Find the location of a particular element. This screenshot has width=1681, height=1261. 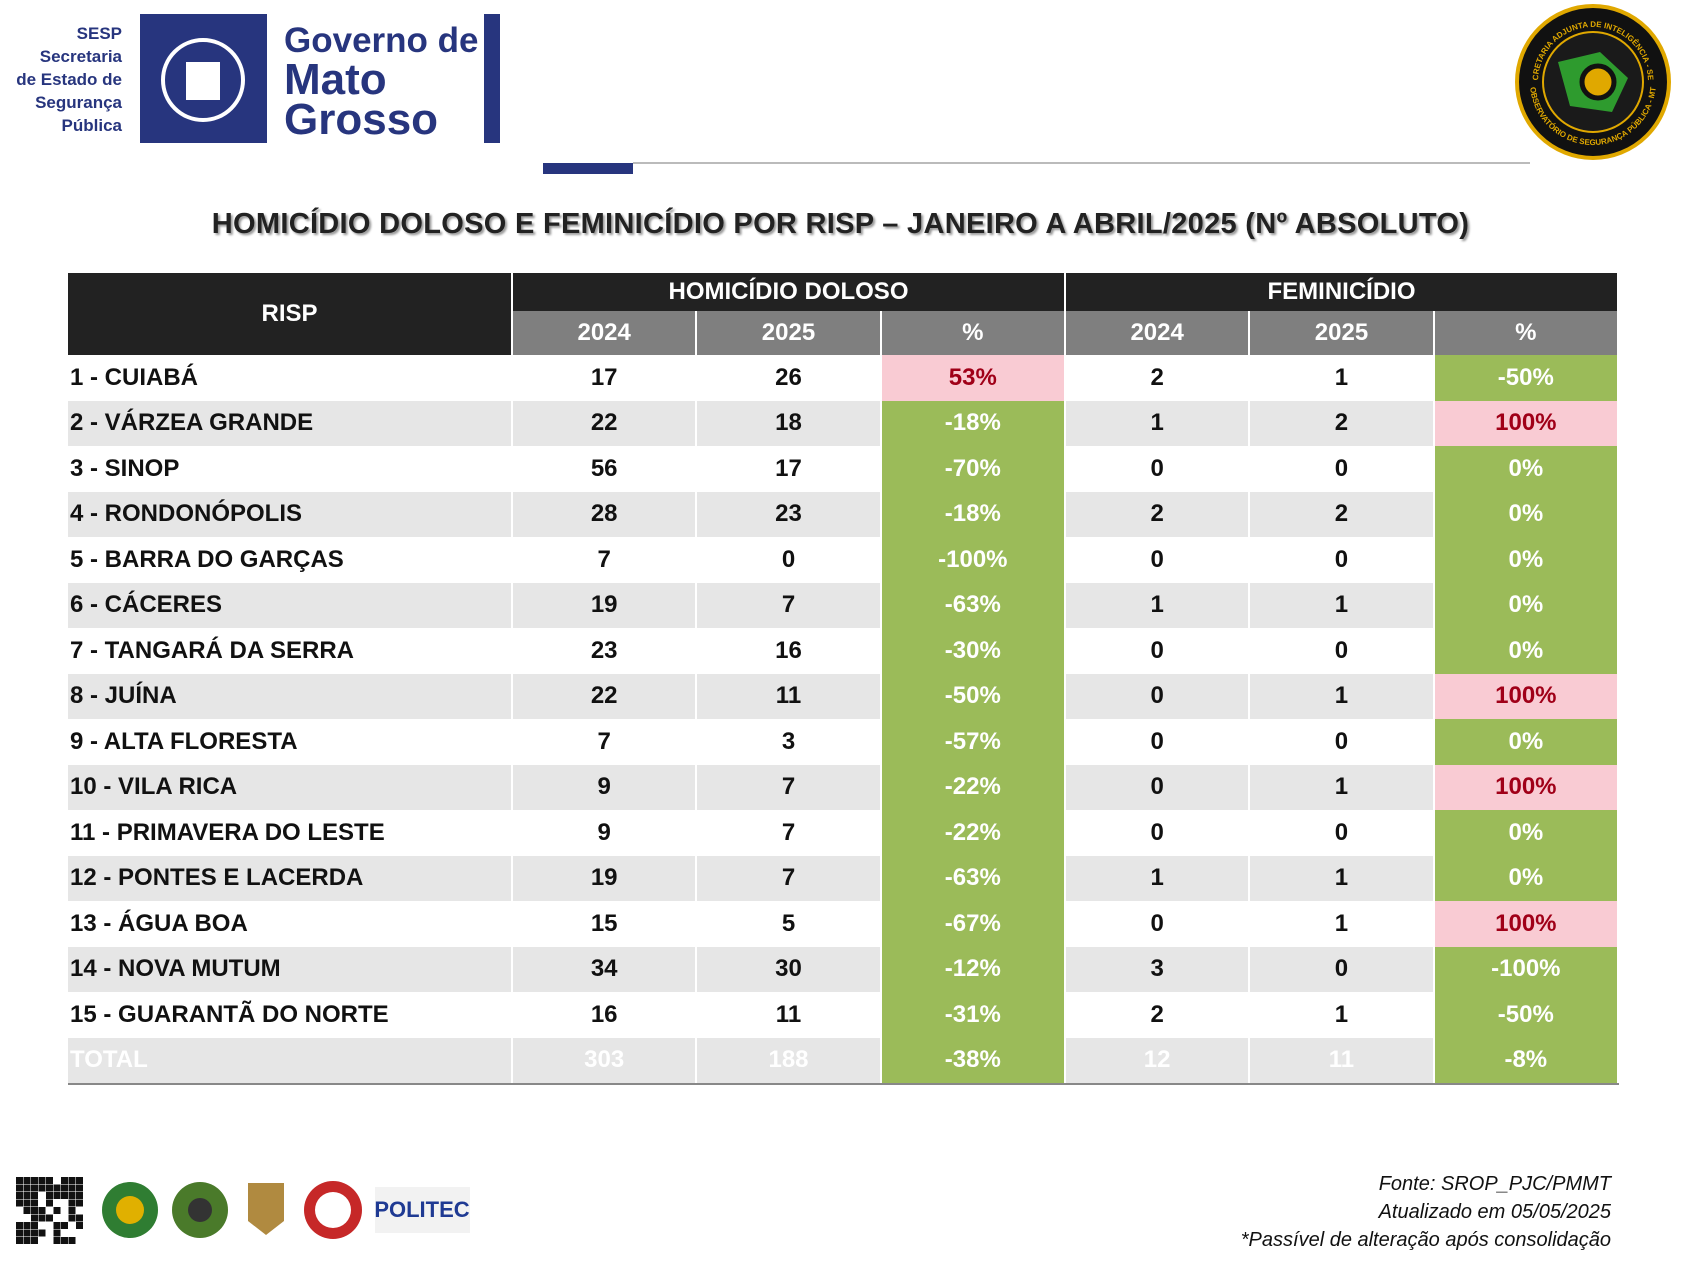

data-row: 7 - TANGARÁ DA SERRA 23 16 -30% 0 0 0% is located at coordinates (844, 651).